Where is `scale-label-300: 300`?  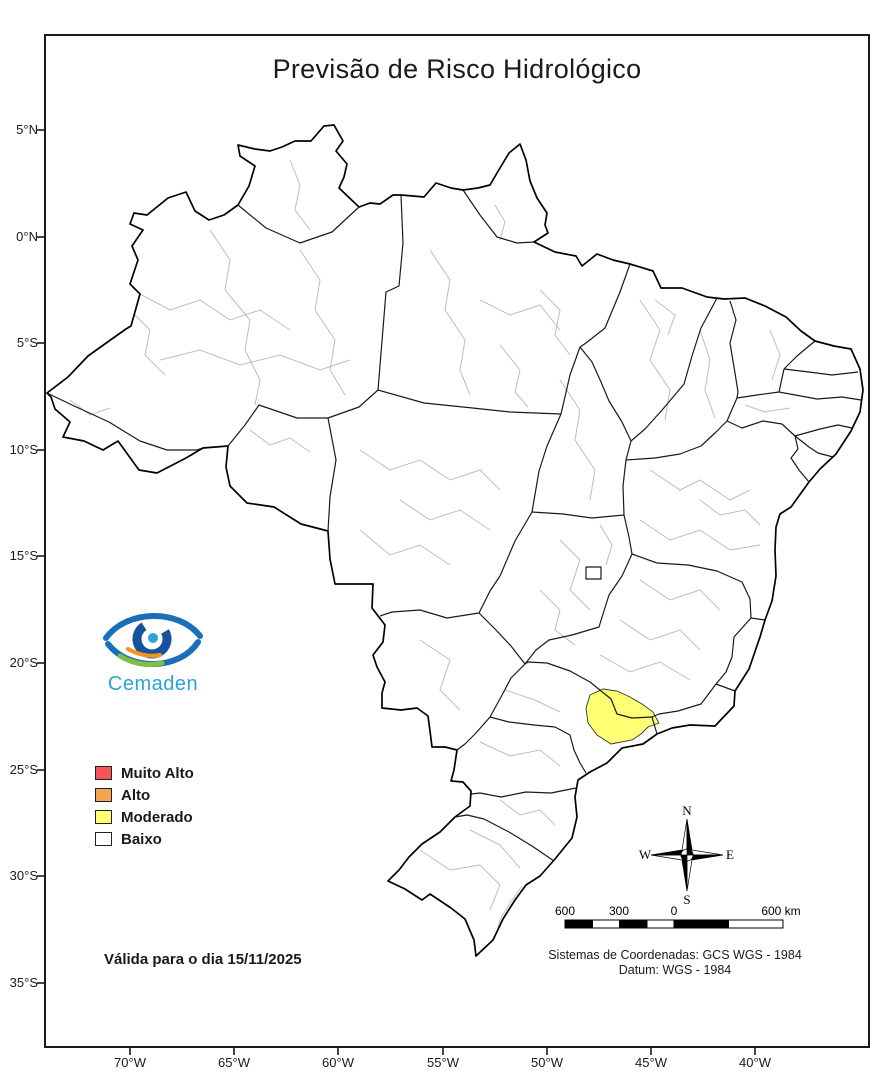 scale-label-300: 300 is located at coordinates (619, 911).